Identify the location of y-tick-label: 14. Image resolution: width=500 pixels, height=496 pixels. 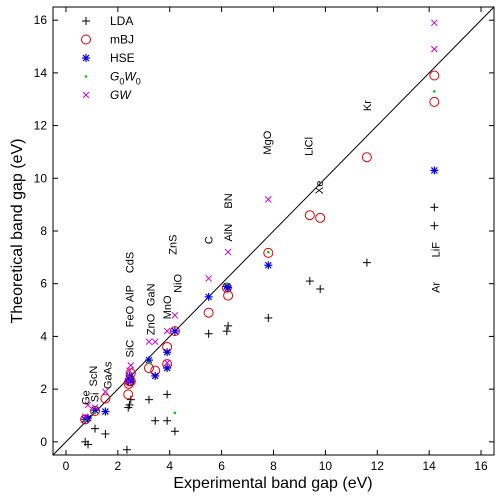
(41, 73).